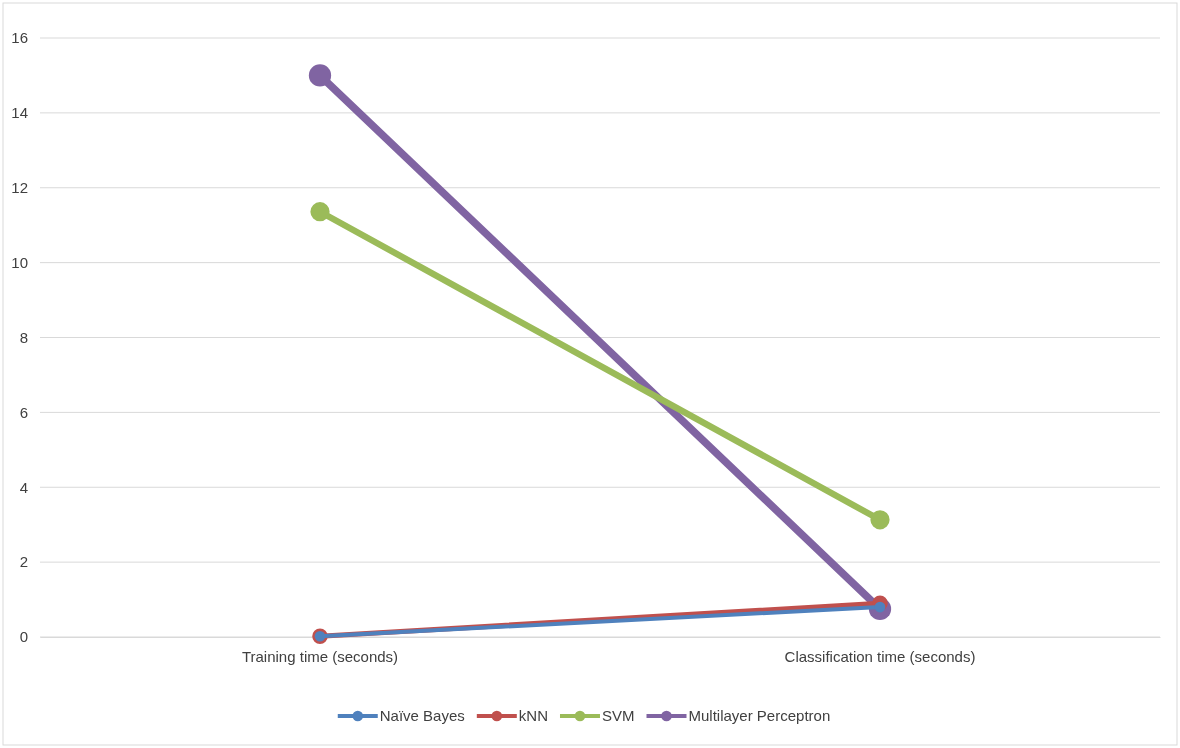  I want to click on y-tick-label: 16, so click(19, 38).